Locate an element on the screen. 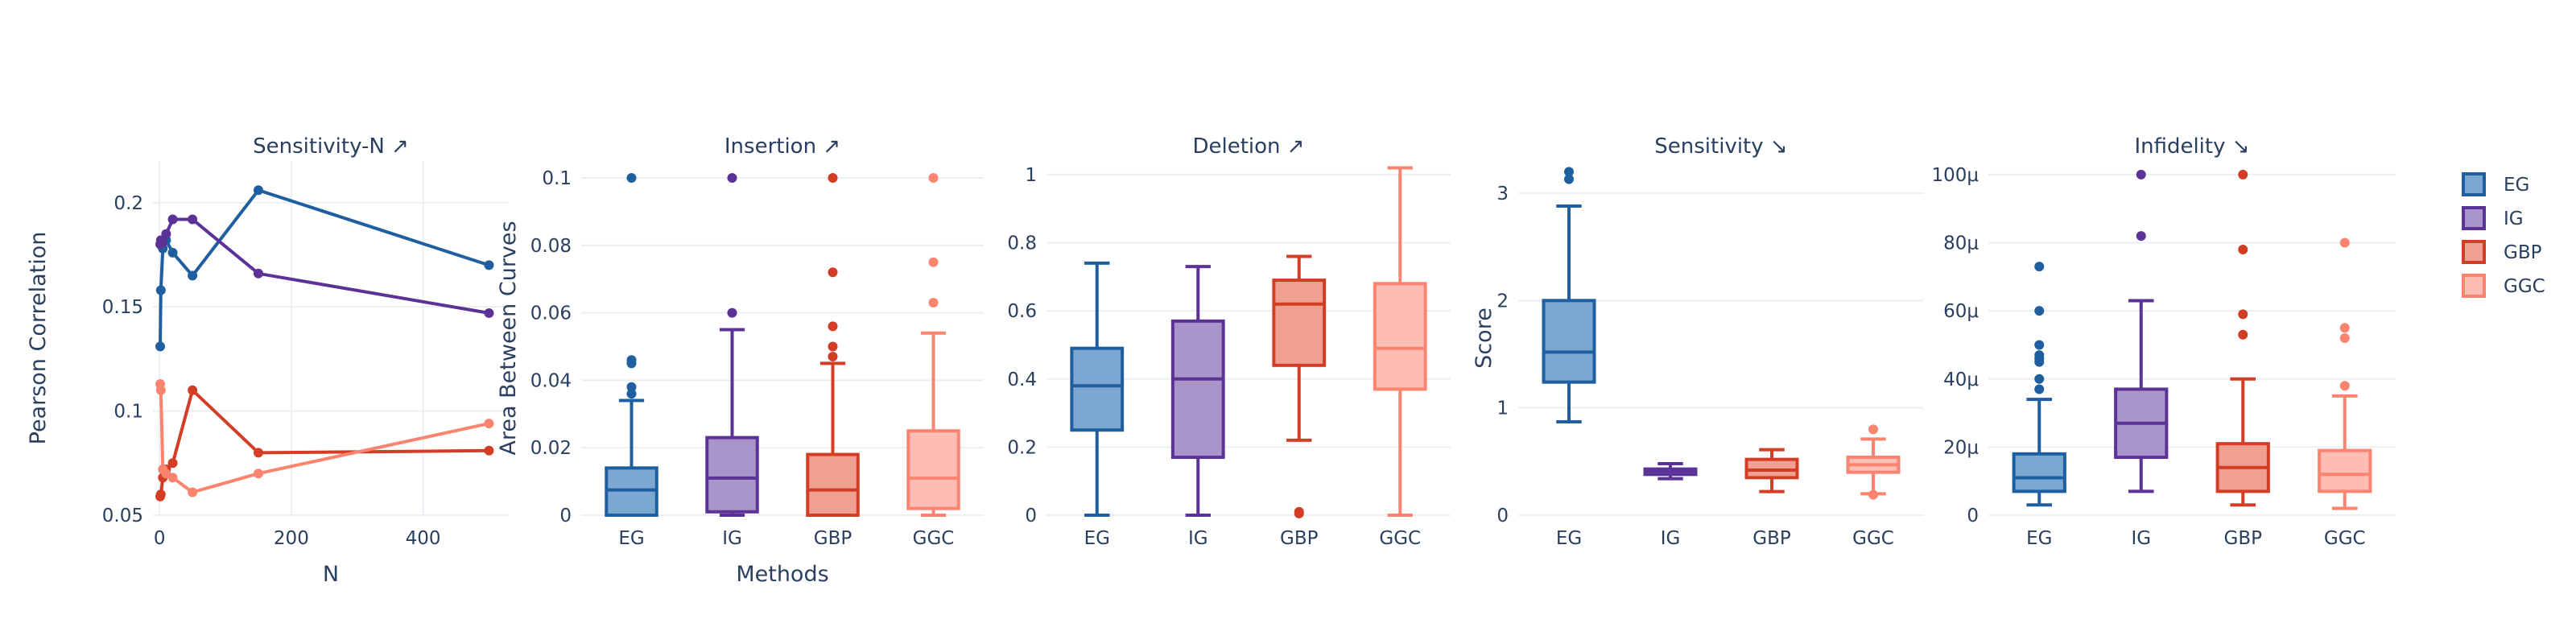 This screenshot has width=2576, height=644. legend-label: EG is located at coordinates (2516, 185).